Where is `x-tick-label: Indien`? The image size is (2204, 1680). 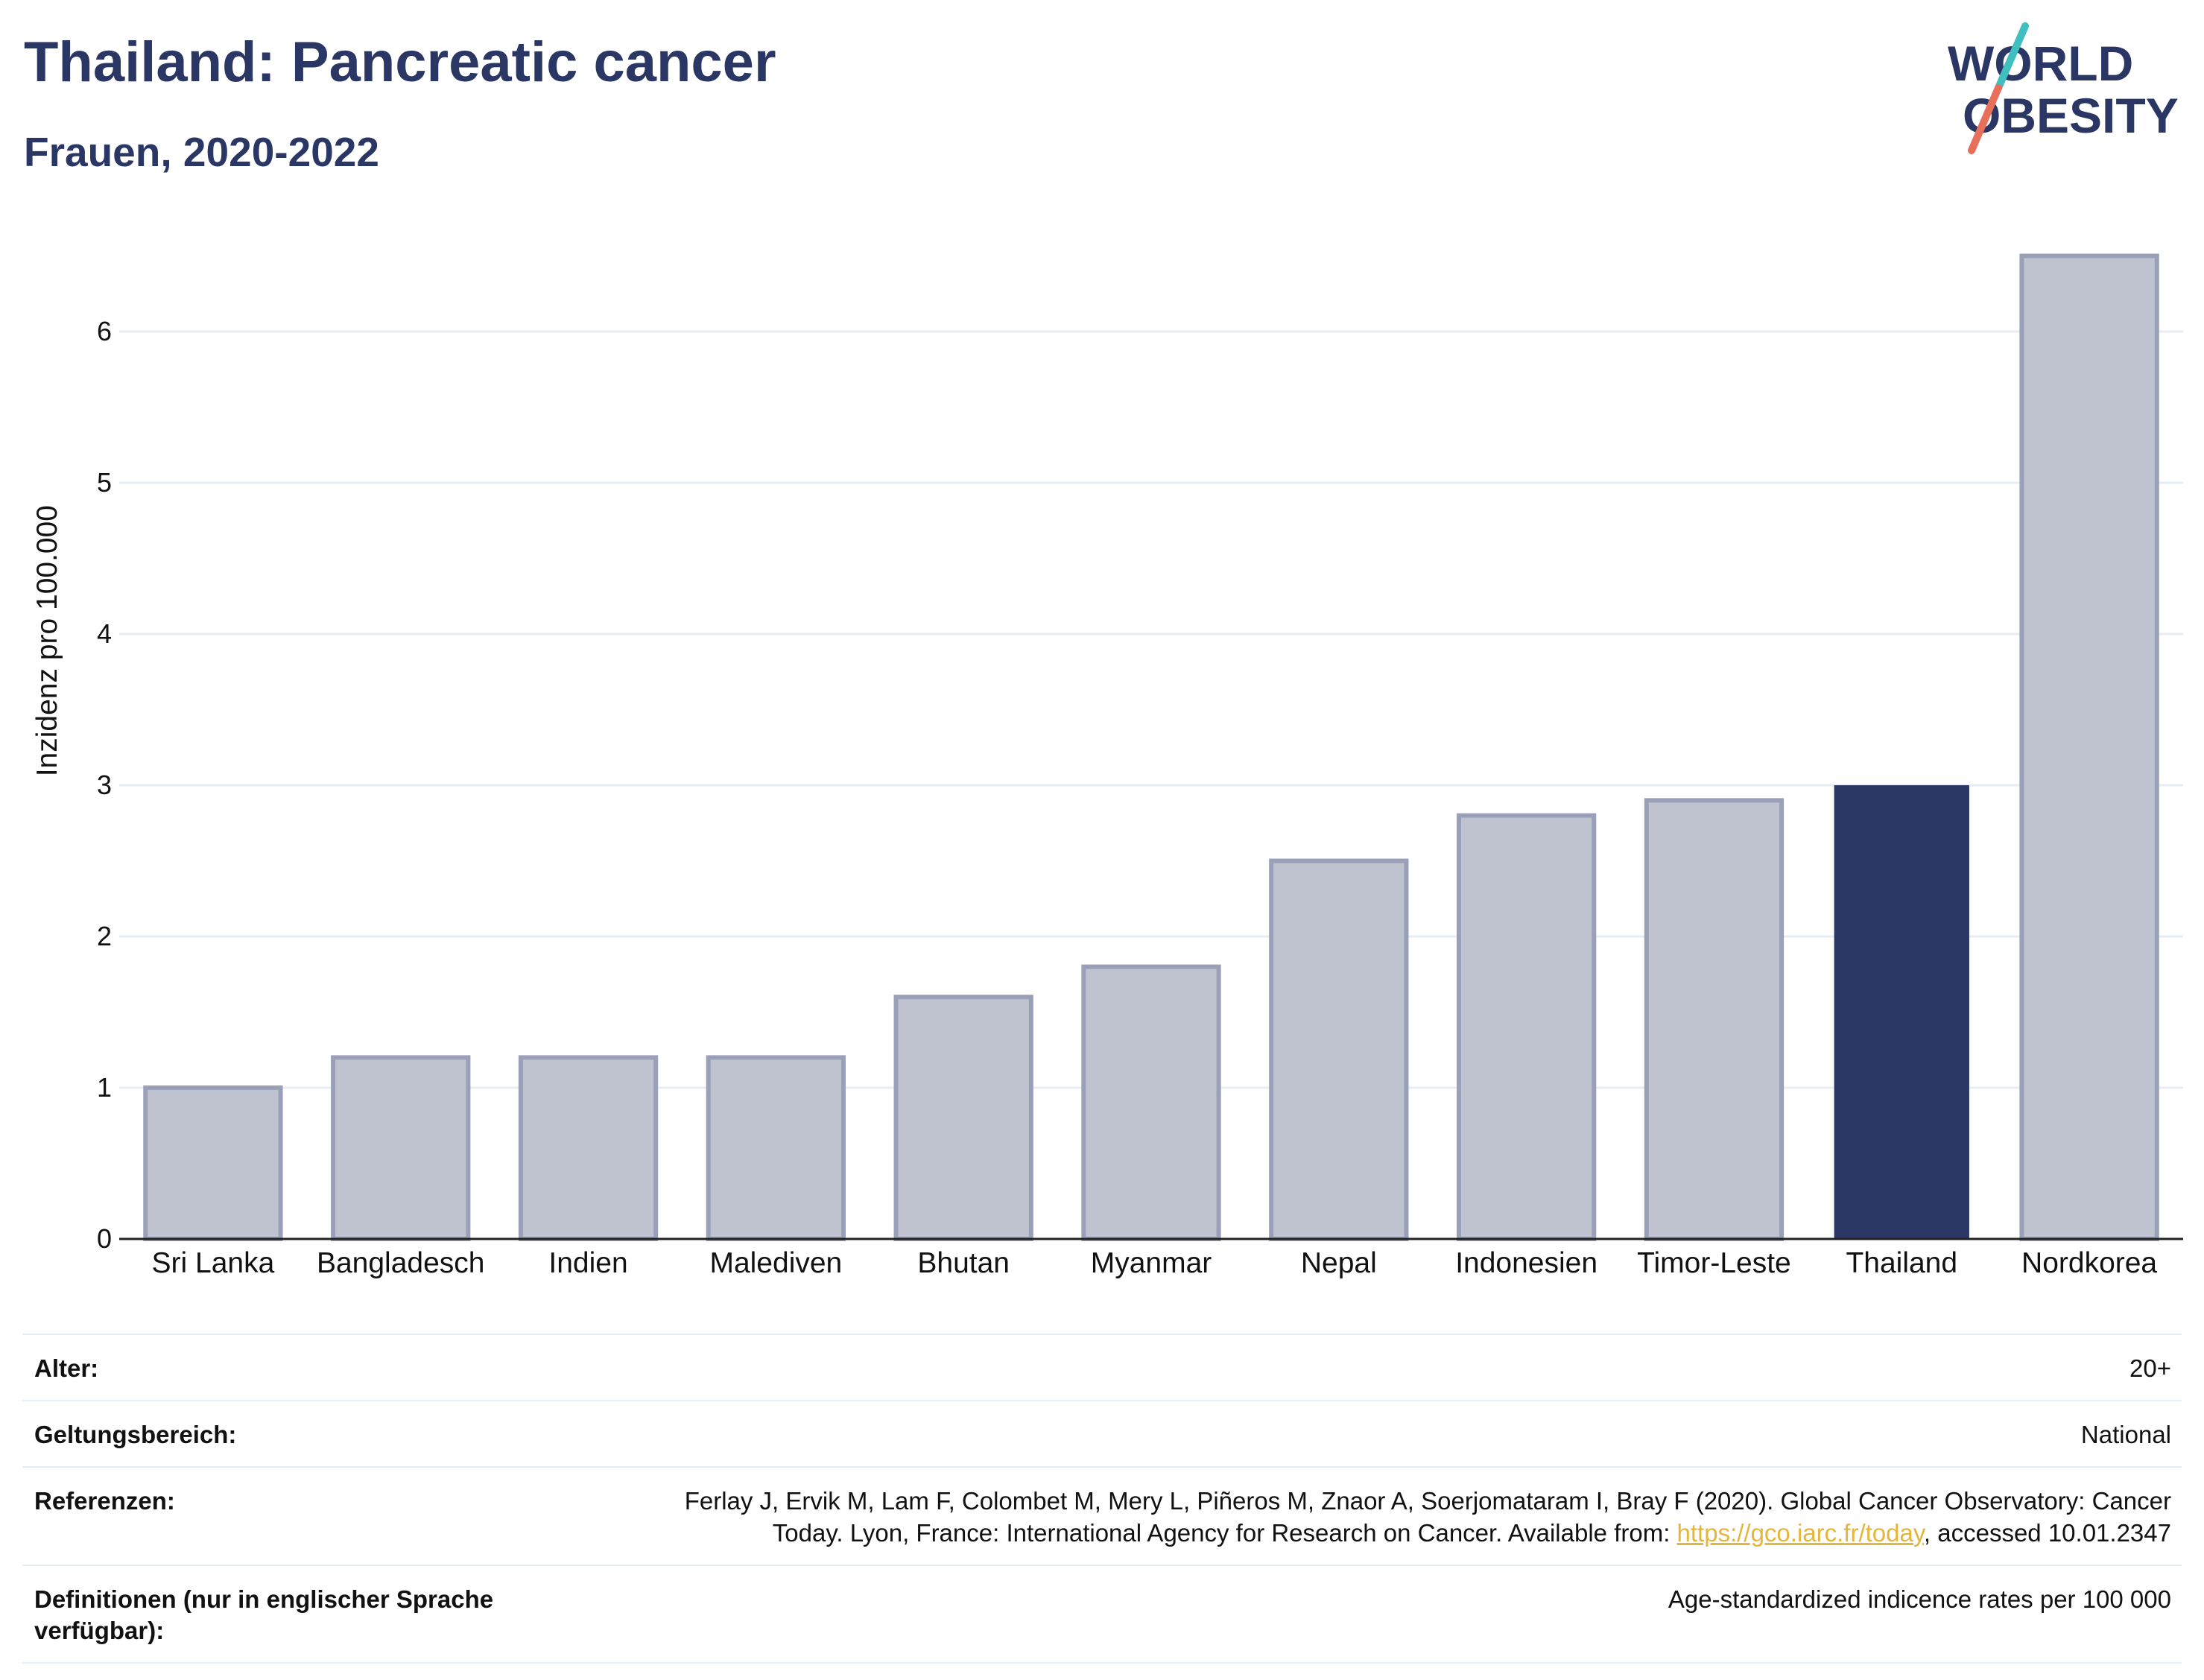
x-tick-label: Indien is located at coordinates (587, 1263).